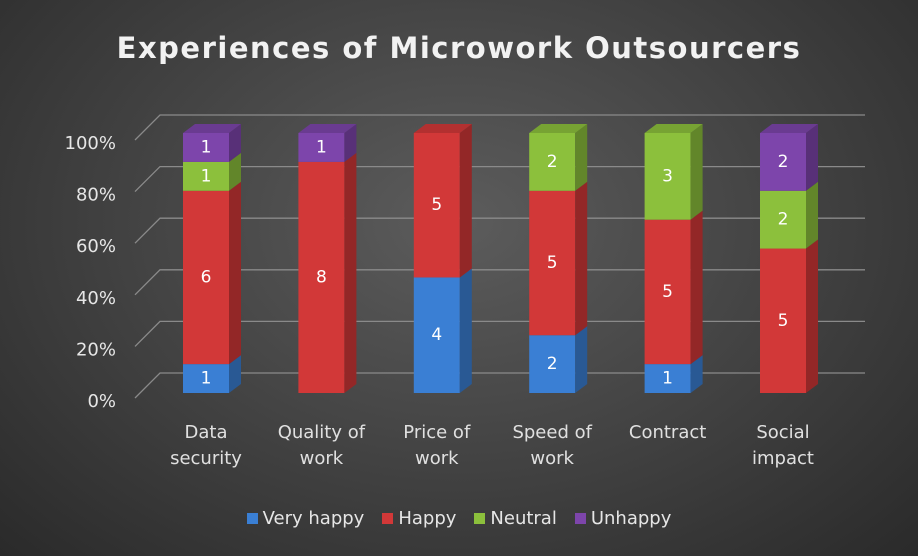 Image resolution: width=918 pixels, height=556 pixels. I want to click on legend-label: Neutral, so click(523, 518).